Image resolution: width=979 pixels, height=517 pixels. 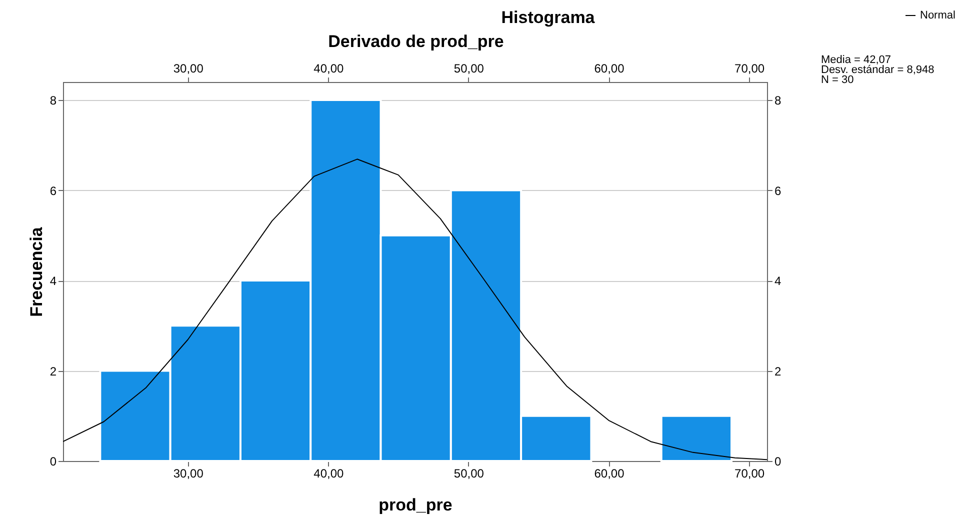 What do you see at coordinates (837, 80) in the screenshot?
I see `text: N = 30` at bounding box center [837, 80].